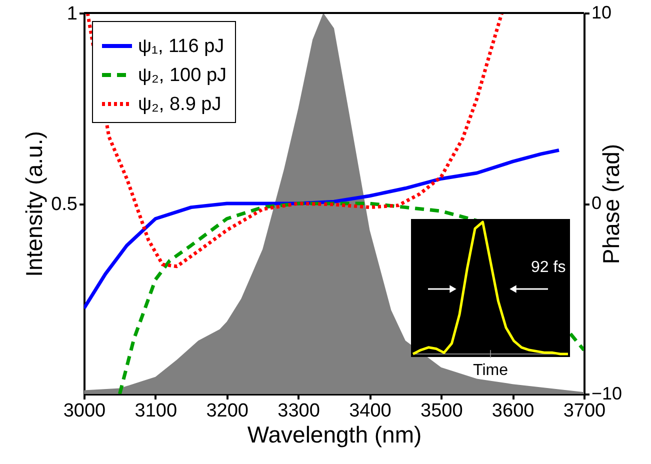 Image resolution: width=651 pixels, height=464 pixels. What do you see at coordinates (334, 435) in the screenshot?
I see `x-axis-title: Wavelength (nm)` at bounding box center [334, 435].